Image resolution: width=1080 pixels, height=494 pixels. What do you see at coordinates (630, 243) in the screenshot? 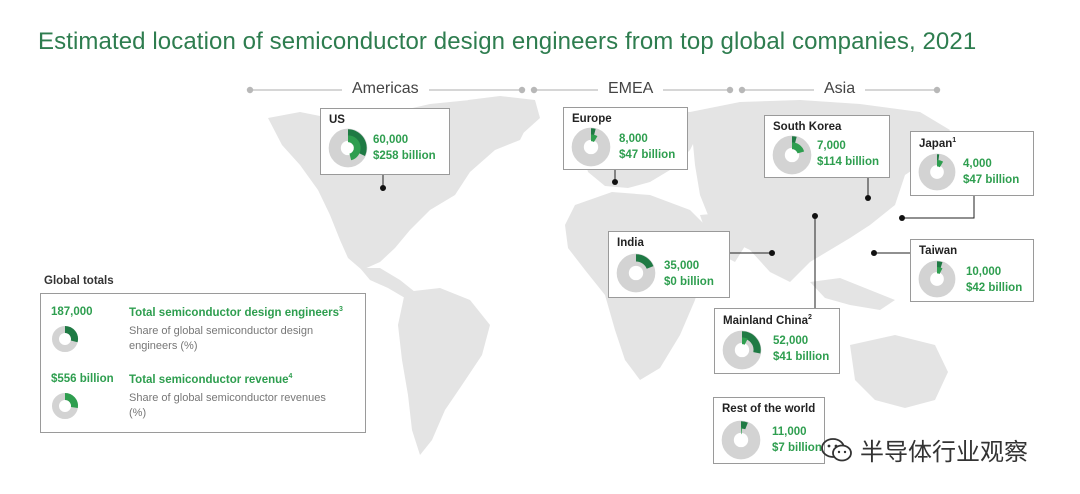
I see `location-name: India` at bounding box center [630, 243].